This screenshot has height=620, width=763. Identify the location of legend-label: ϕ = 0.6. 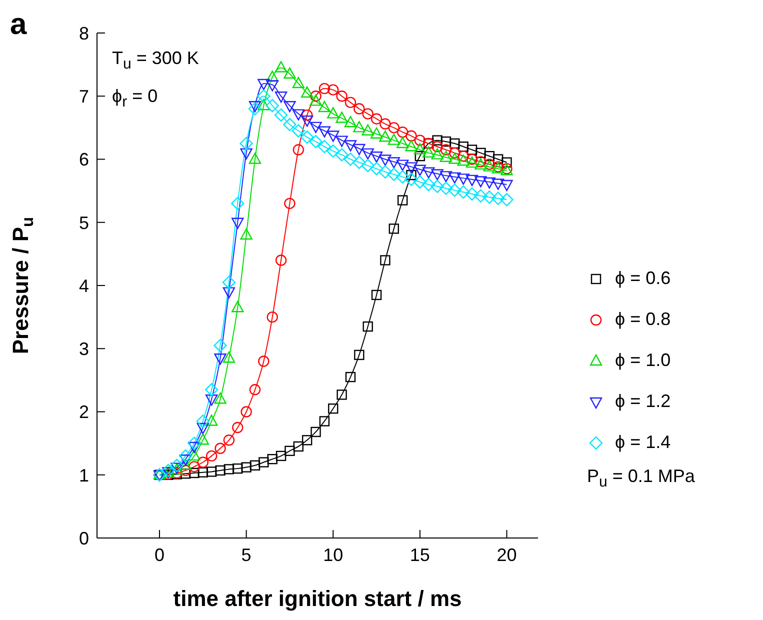
(643, 278).